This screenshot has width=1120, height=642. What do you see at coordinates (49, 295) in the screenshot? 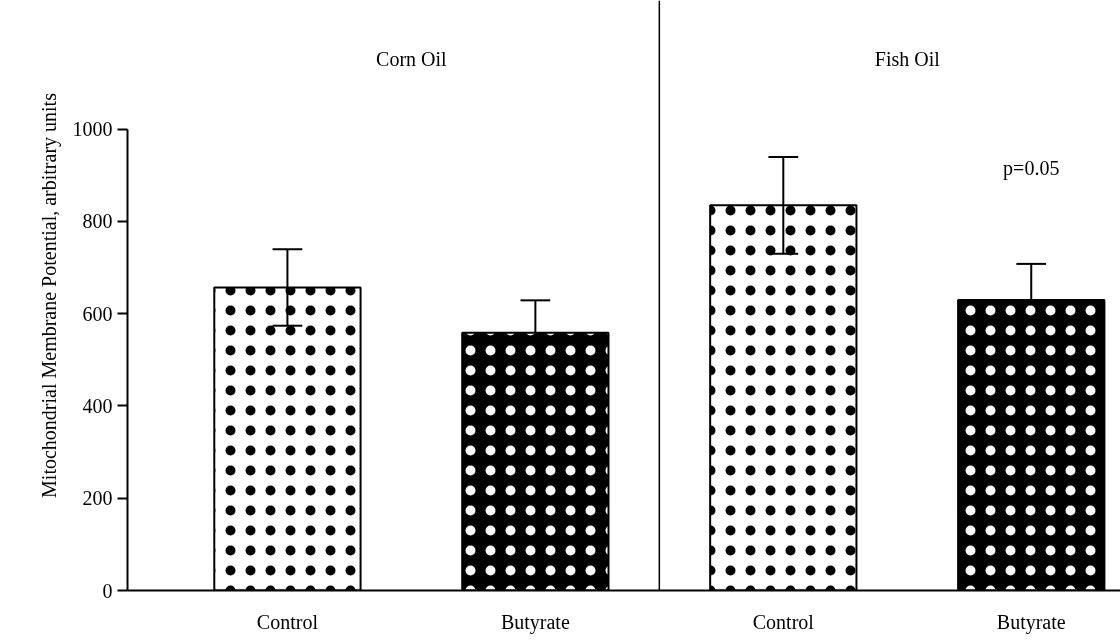
I see `y-axis-title: Mitochondrial Membrane Potential, arbitrary units` at bounding box center [49, 295].